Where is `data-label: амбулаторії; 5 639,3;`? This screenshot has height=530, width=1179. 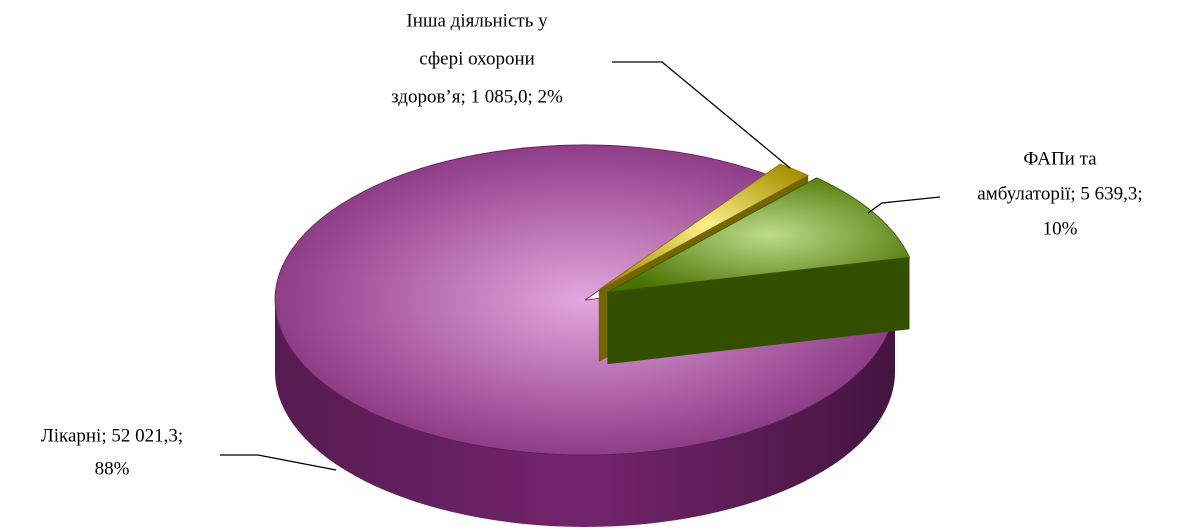 data-label: амбулаторії; 5 639,3; is located at coordinates (1059, 193).